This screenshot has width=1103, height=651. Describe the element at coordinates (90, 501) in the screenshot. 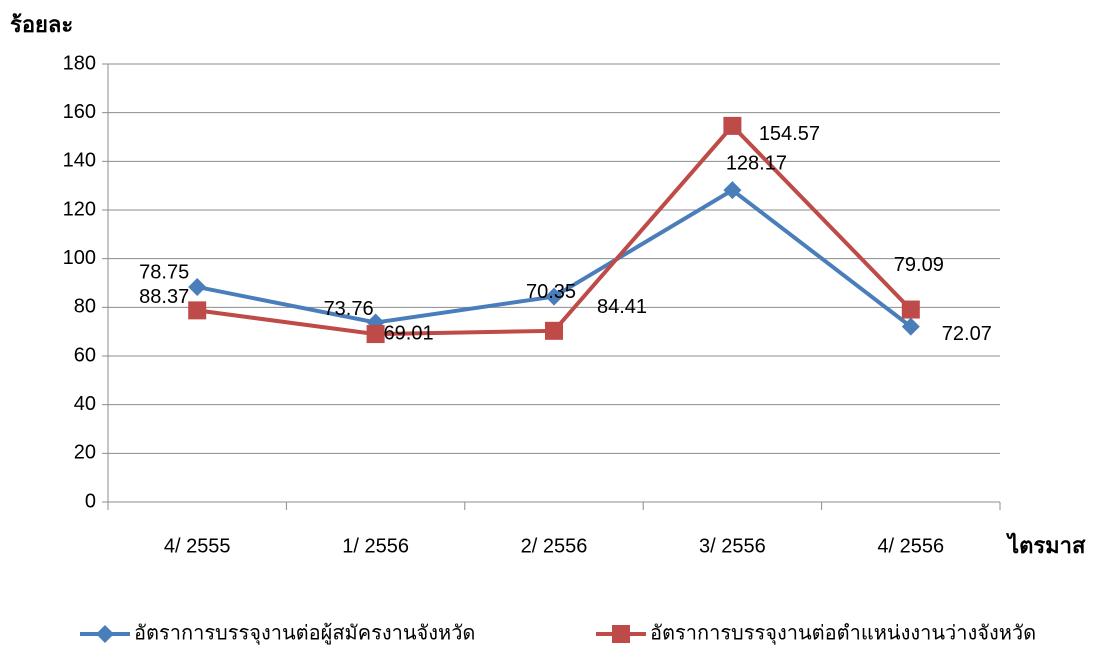

I see `y-tick-label: 0` at that location.